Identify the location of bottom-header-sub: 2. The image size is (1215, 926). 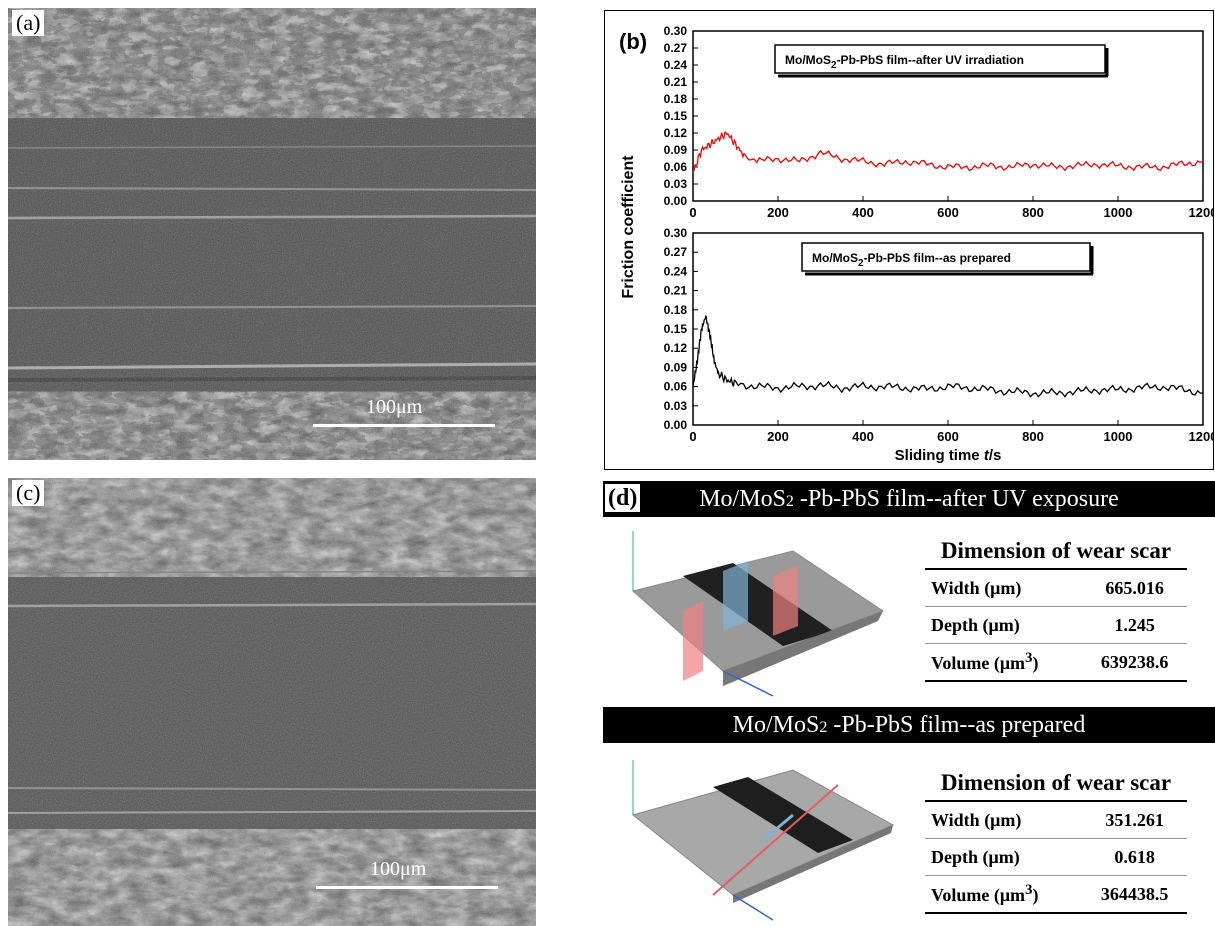
(823, 727).